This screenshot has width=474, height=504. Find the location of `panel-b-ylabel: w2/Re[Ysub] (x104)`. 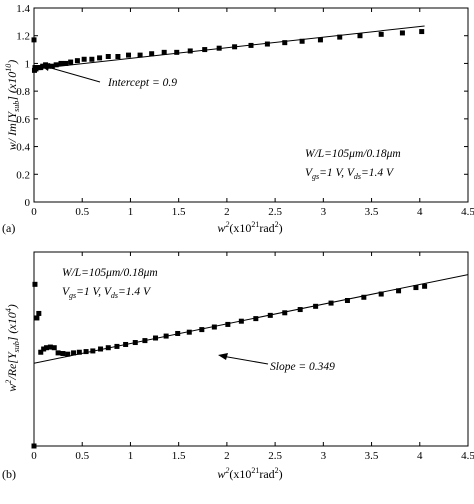

panel-b-ylabel: w2/Re[Ysub] (x104) is located at coordinates (12, 347).